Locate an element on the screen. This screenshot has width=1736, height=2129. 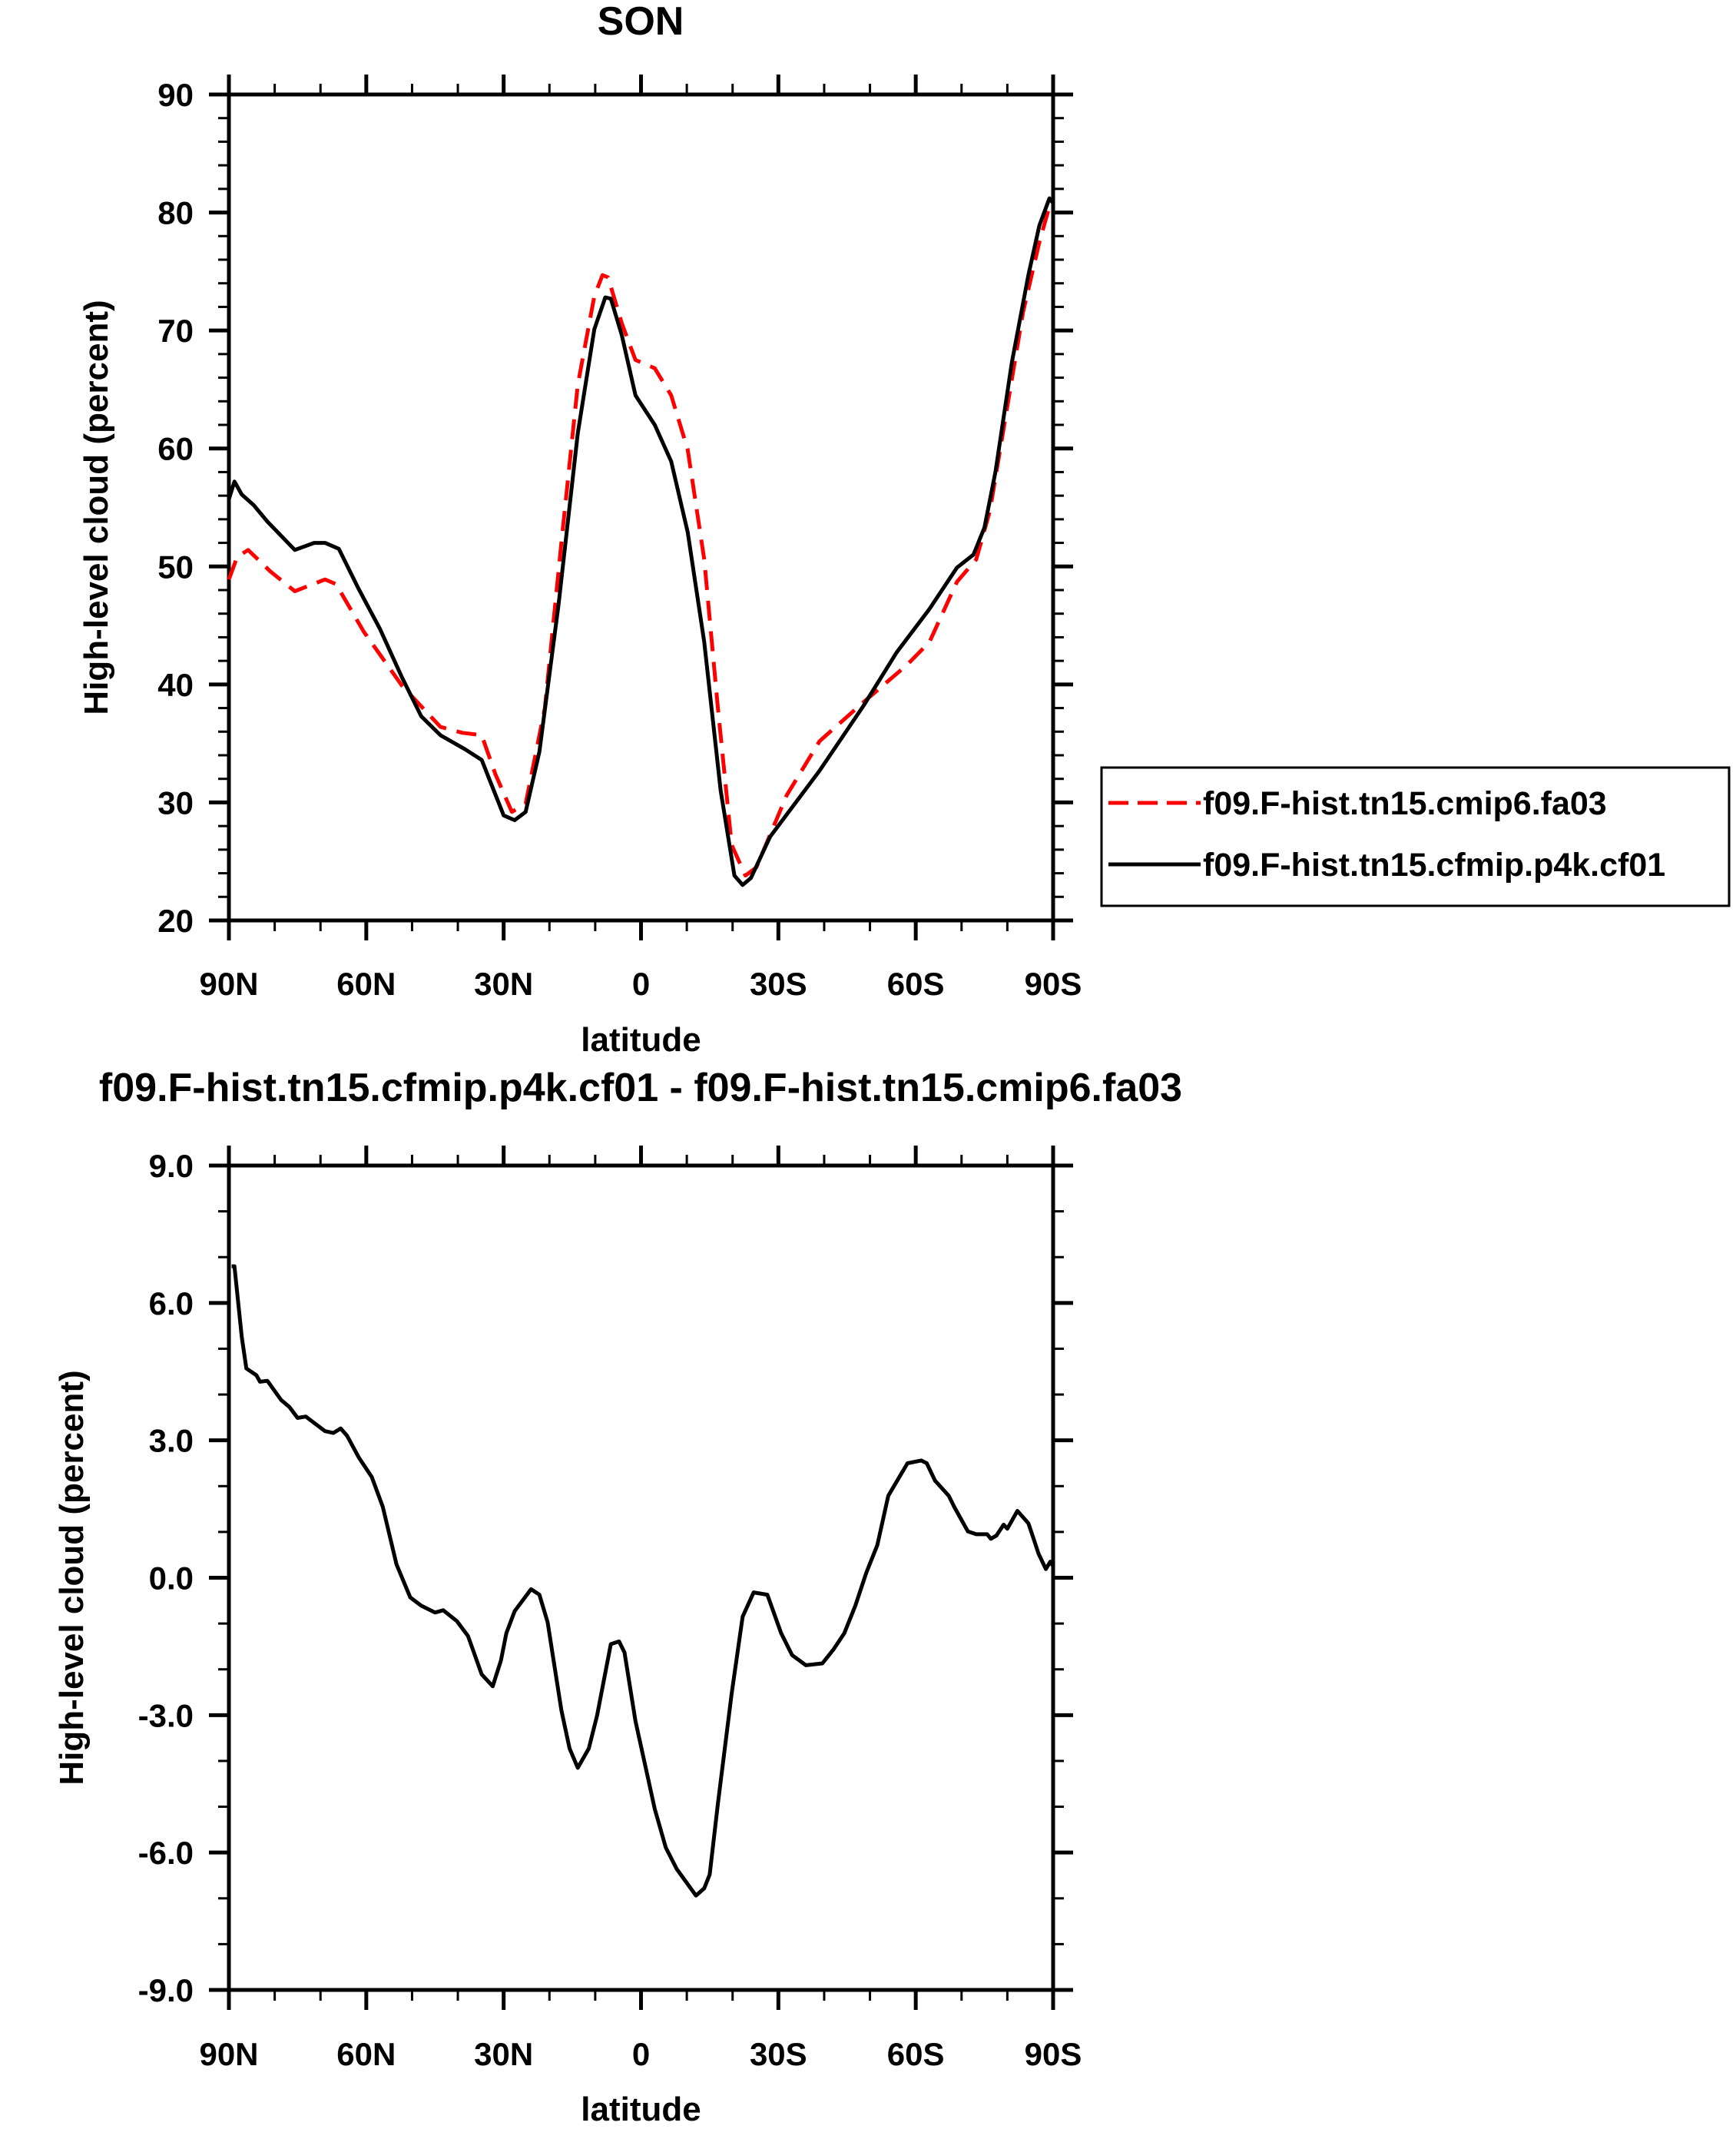
y-tick-label: 0.0 is located at coordinates (172, 1578).